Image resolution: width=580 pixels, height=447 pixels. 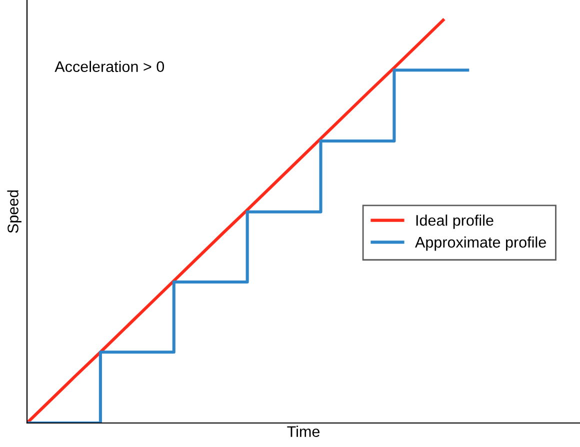 What do you see at coordinates (109, 66) in the screenshot?
I see `annotation: Acceleration > 0` at bounding box center [109, 66].